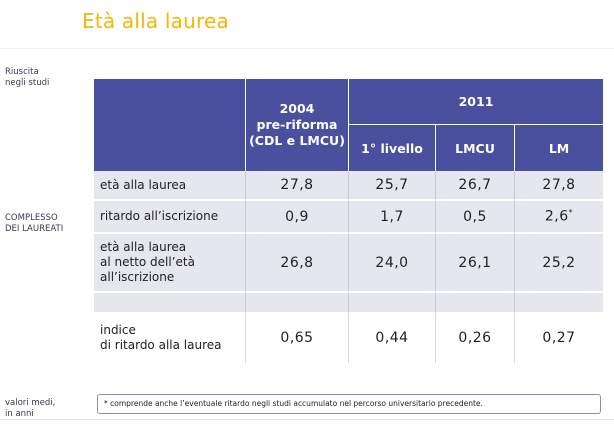  What do you see at coordinates (474, 263) in the screenshot?
I see `cell-value: 26,1` at bounding box center [474, 263].